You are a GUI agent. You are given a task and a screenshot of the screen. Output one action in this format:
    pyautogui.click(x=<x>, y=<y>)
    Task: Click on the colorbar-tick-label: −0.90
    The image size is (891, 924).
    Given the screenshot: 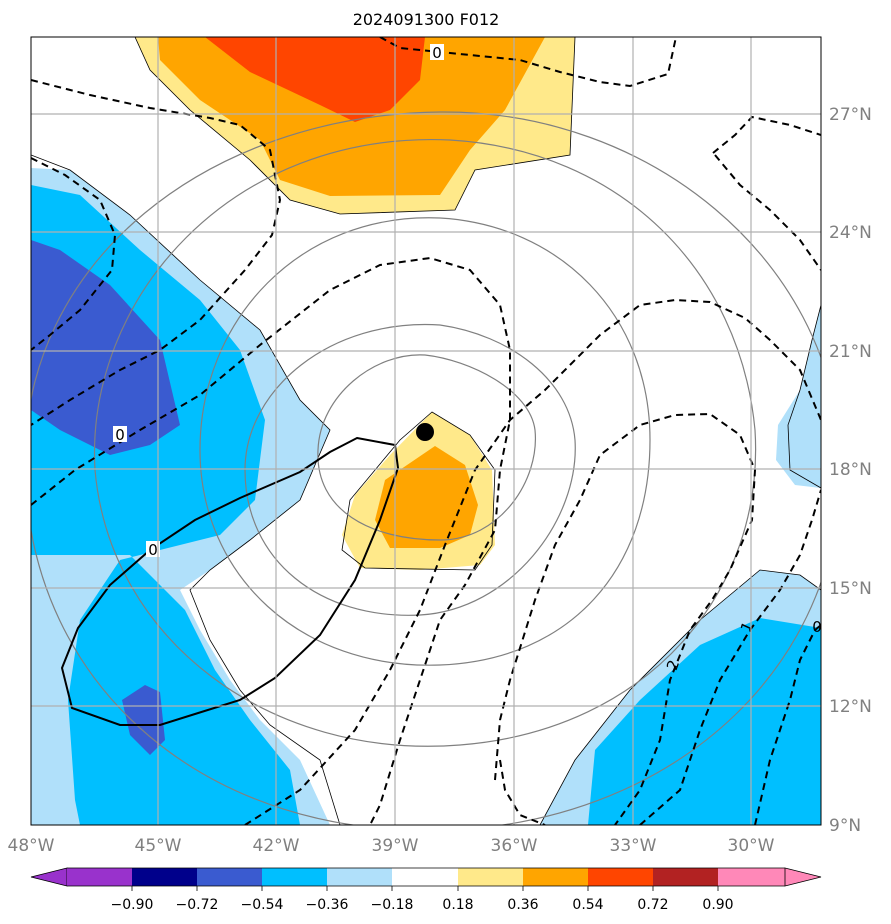 What is the action you would take?
    pyautogui.click(x=132, y=905)
    